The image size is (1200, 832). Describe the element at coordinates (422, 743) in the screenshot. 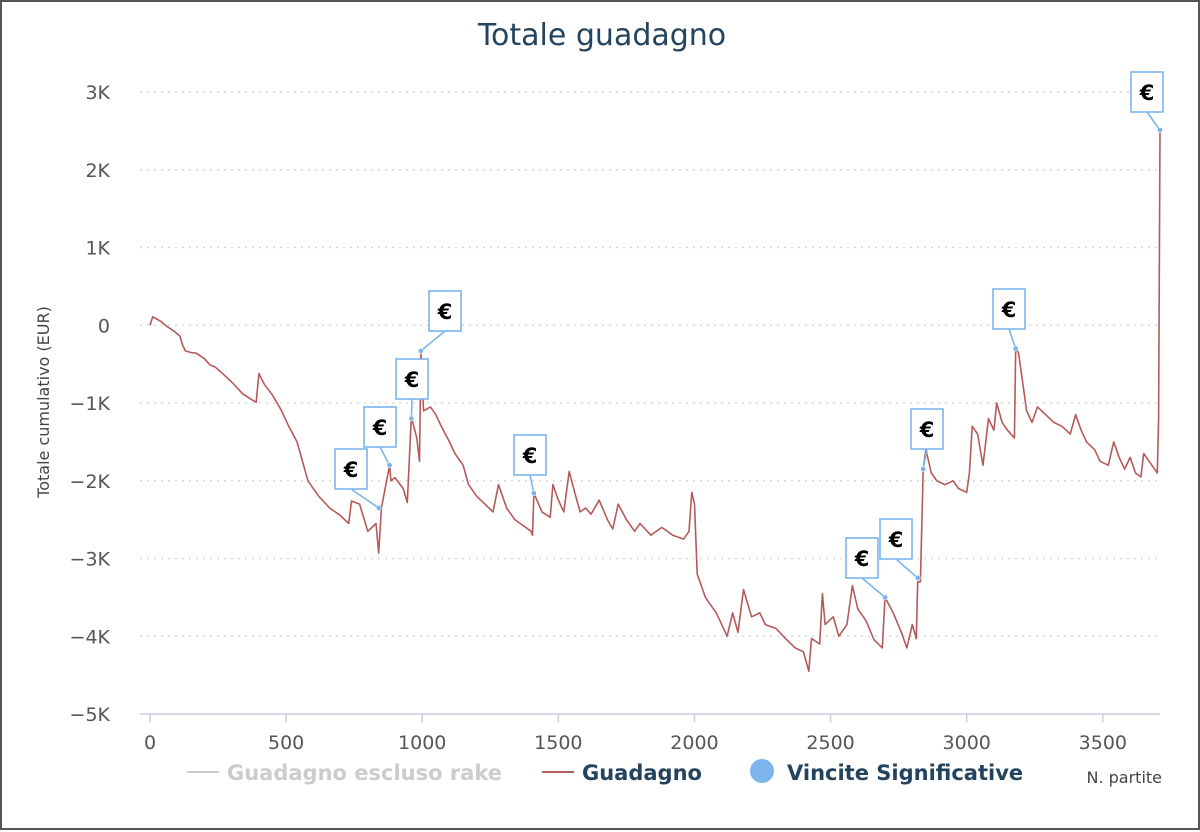

I see `x-tick-label: 1000` at that location.